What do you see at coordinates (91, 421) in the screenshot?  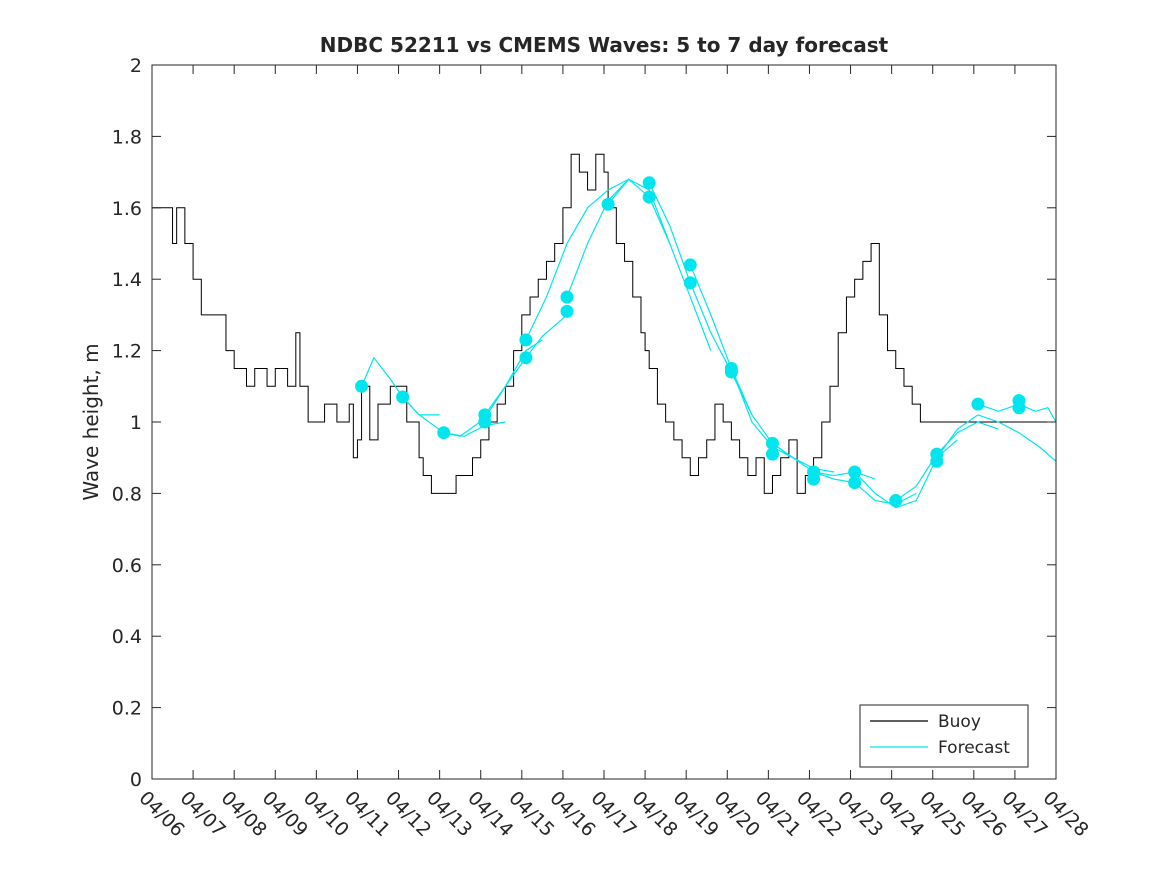 I see `y-axis-label: Wave height, m` at bounding box center [91, 421].